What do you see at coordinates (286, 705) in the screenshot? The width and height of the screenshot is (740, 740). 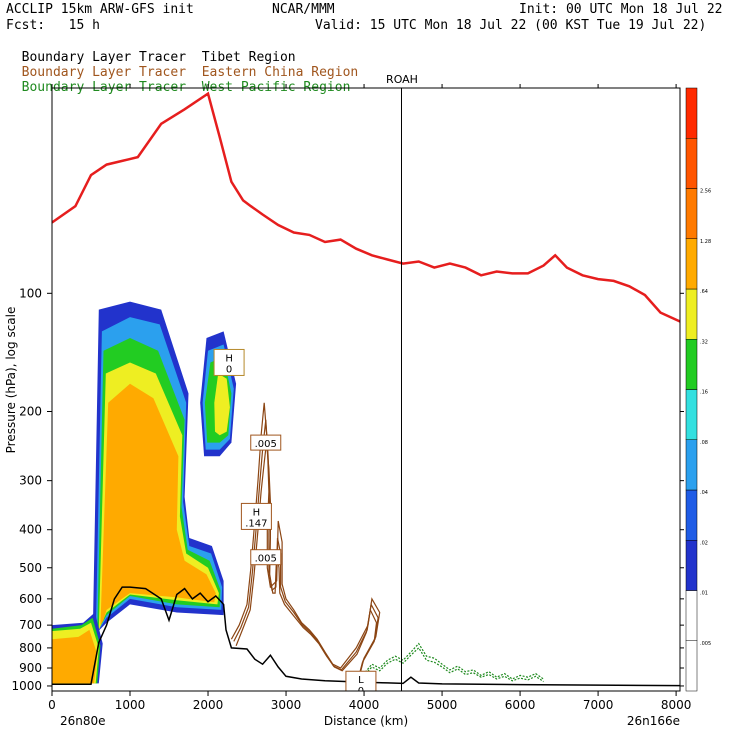 I see `x-tick-label: 3000` at bounding box center [286, 705].